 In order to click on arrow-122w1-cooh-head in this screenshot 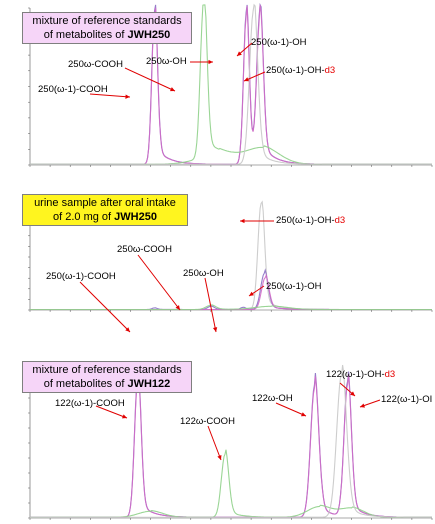, I will do `click(124, 416)`.